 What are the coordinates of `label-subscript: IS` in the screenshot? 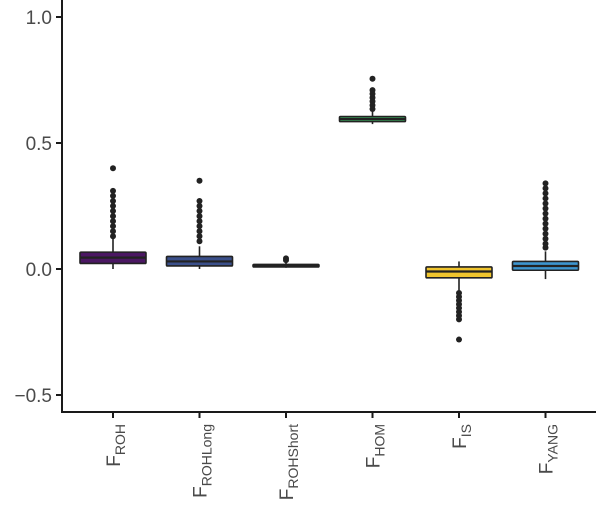 It's located at (466, 430).